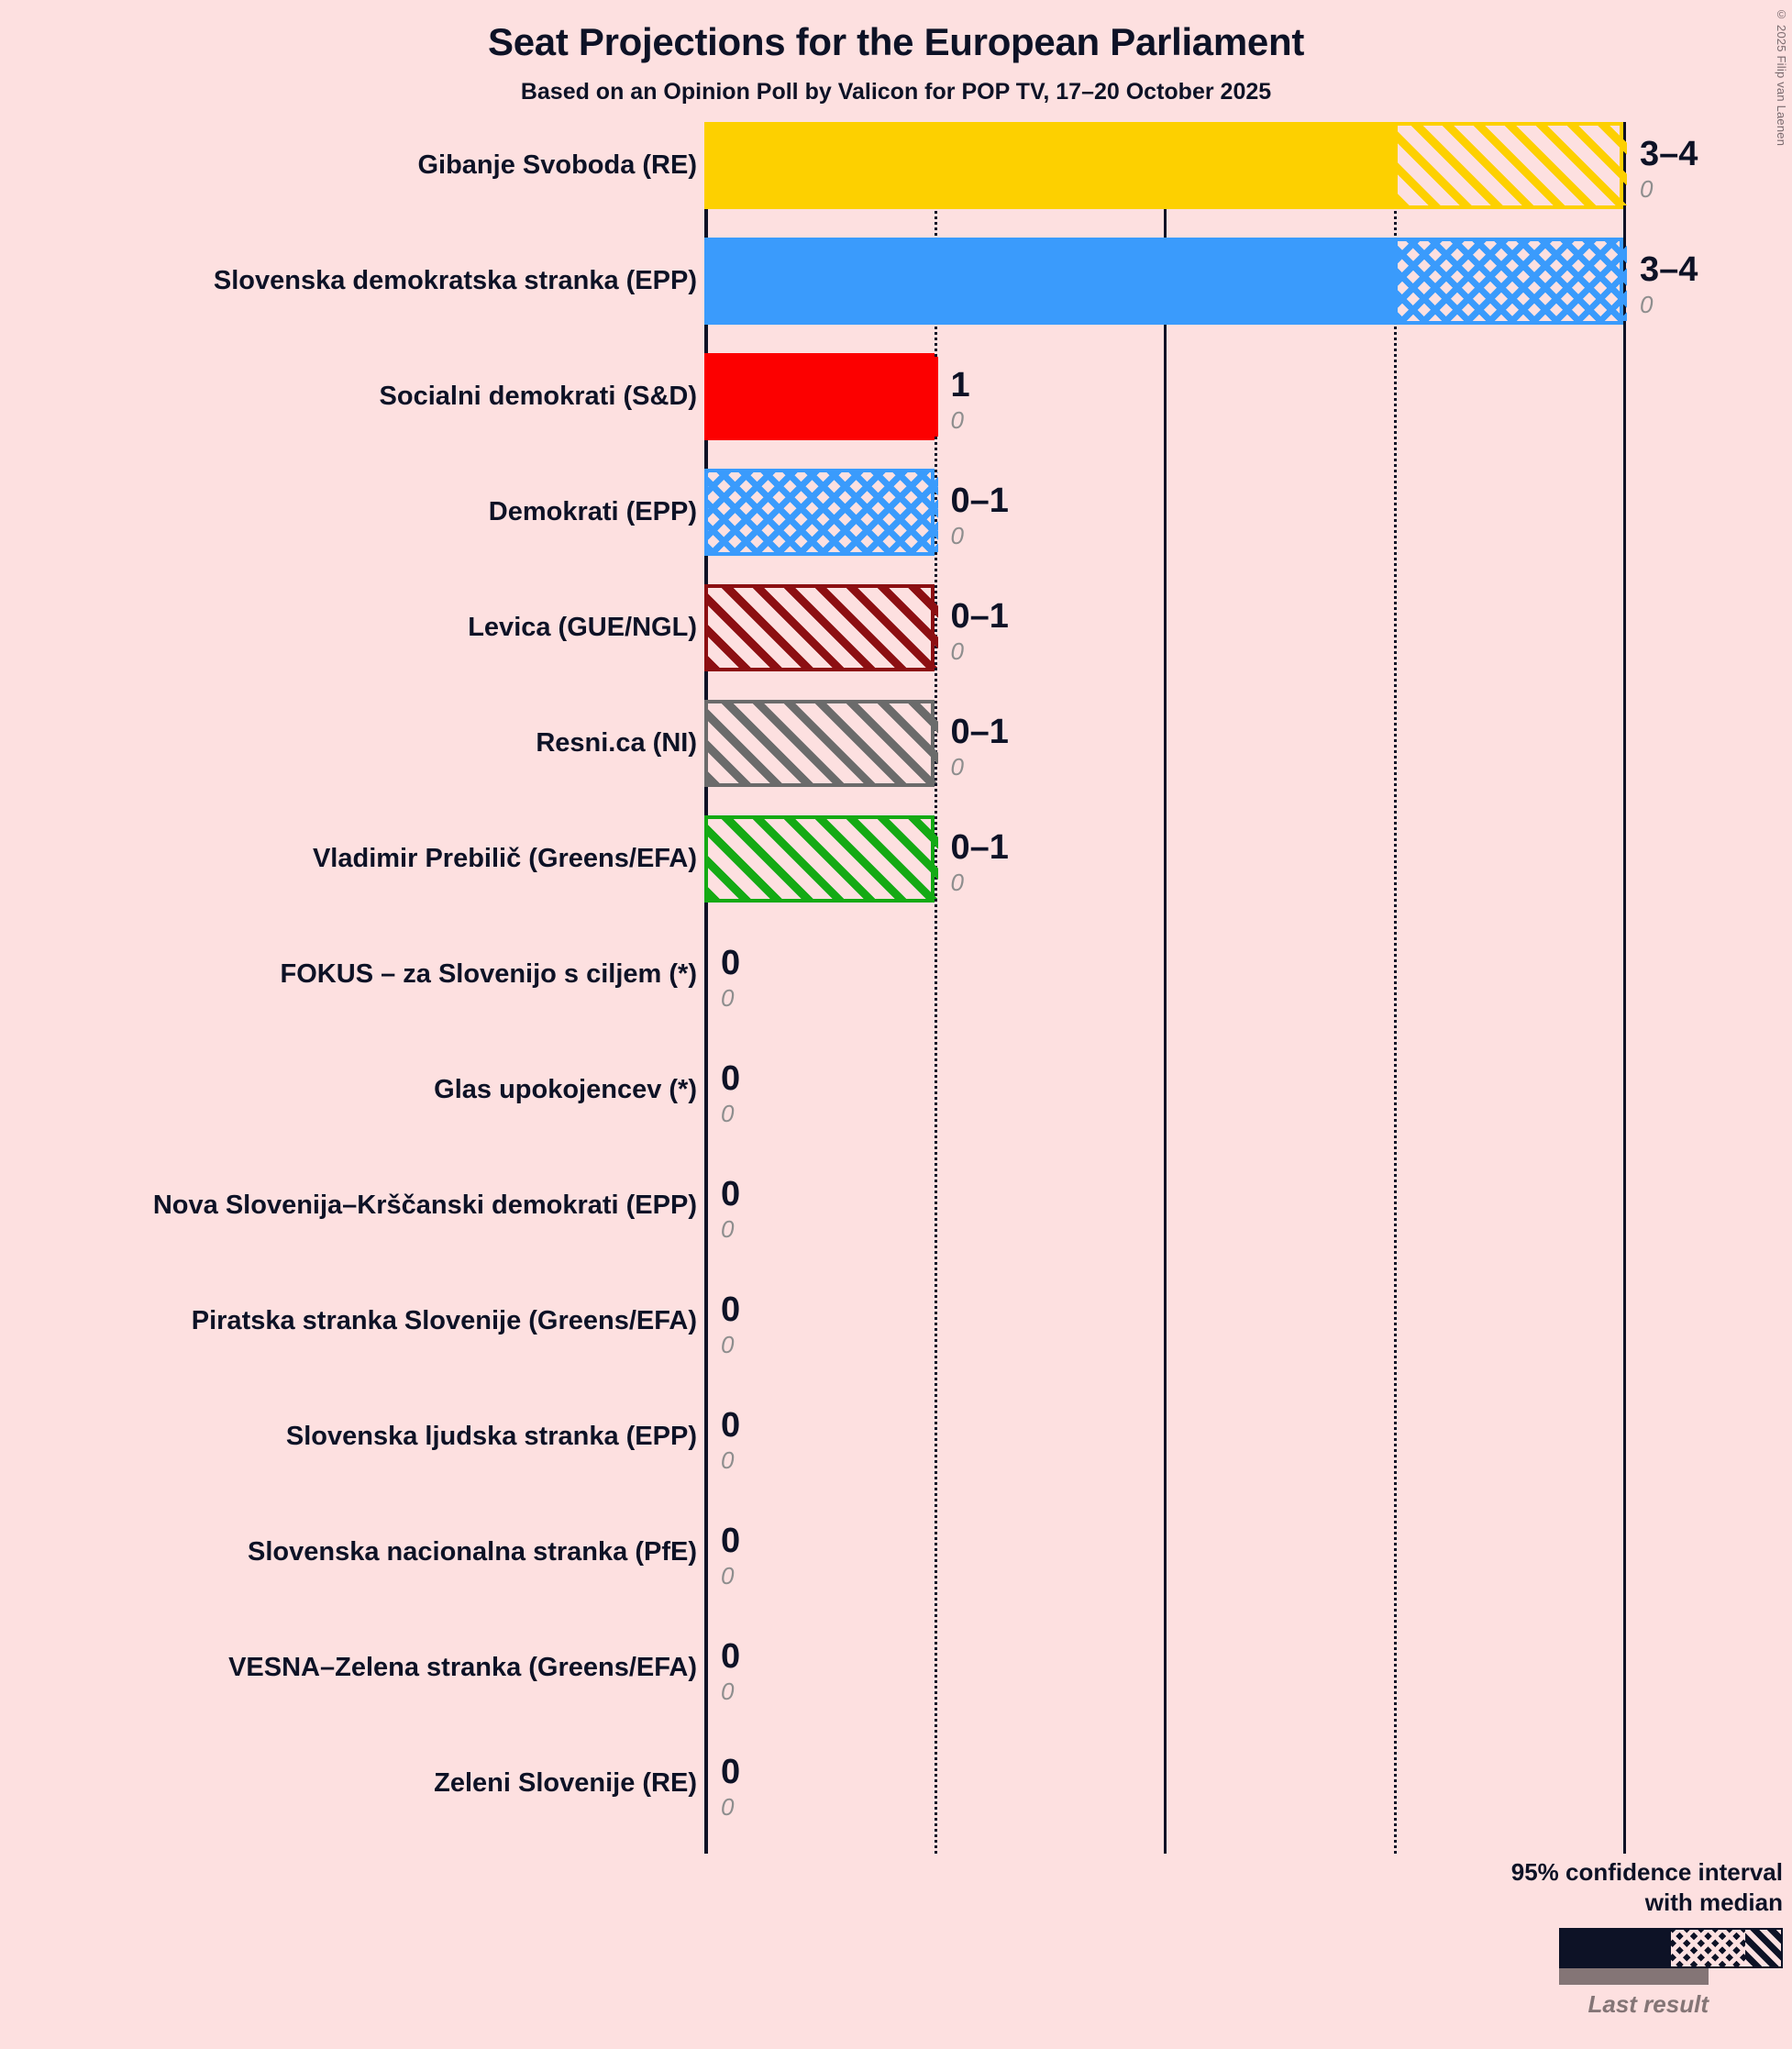  I want to click on party-label: FOKUS – za Slovenijo s ciljem (*), so click(489, 974).